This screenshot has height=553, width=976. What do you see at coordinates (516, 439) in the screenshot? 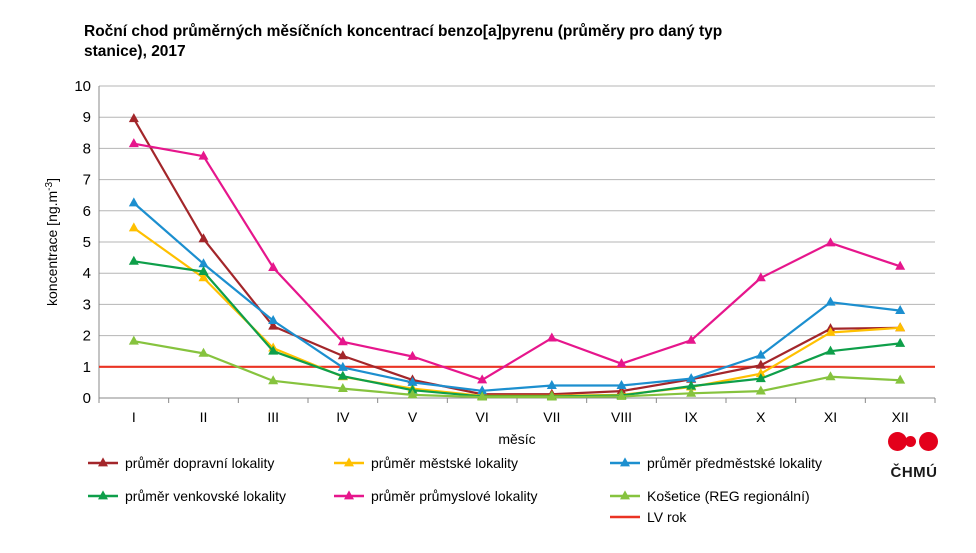
I see `x-axis-label: měsíc` at bounding box center [516, 439].